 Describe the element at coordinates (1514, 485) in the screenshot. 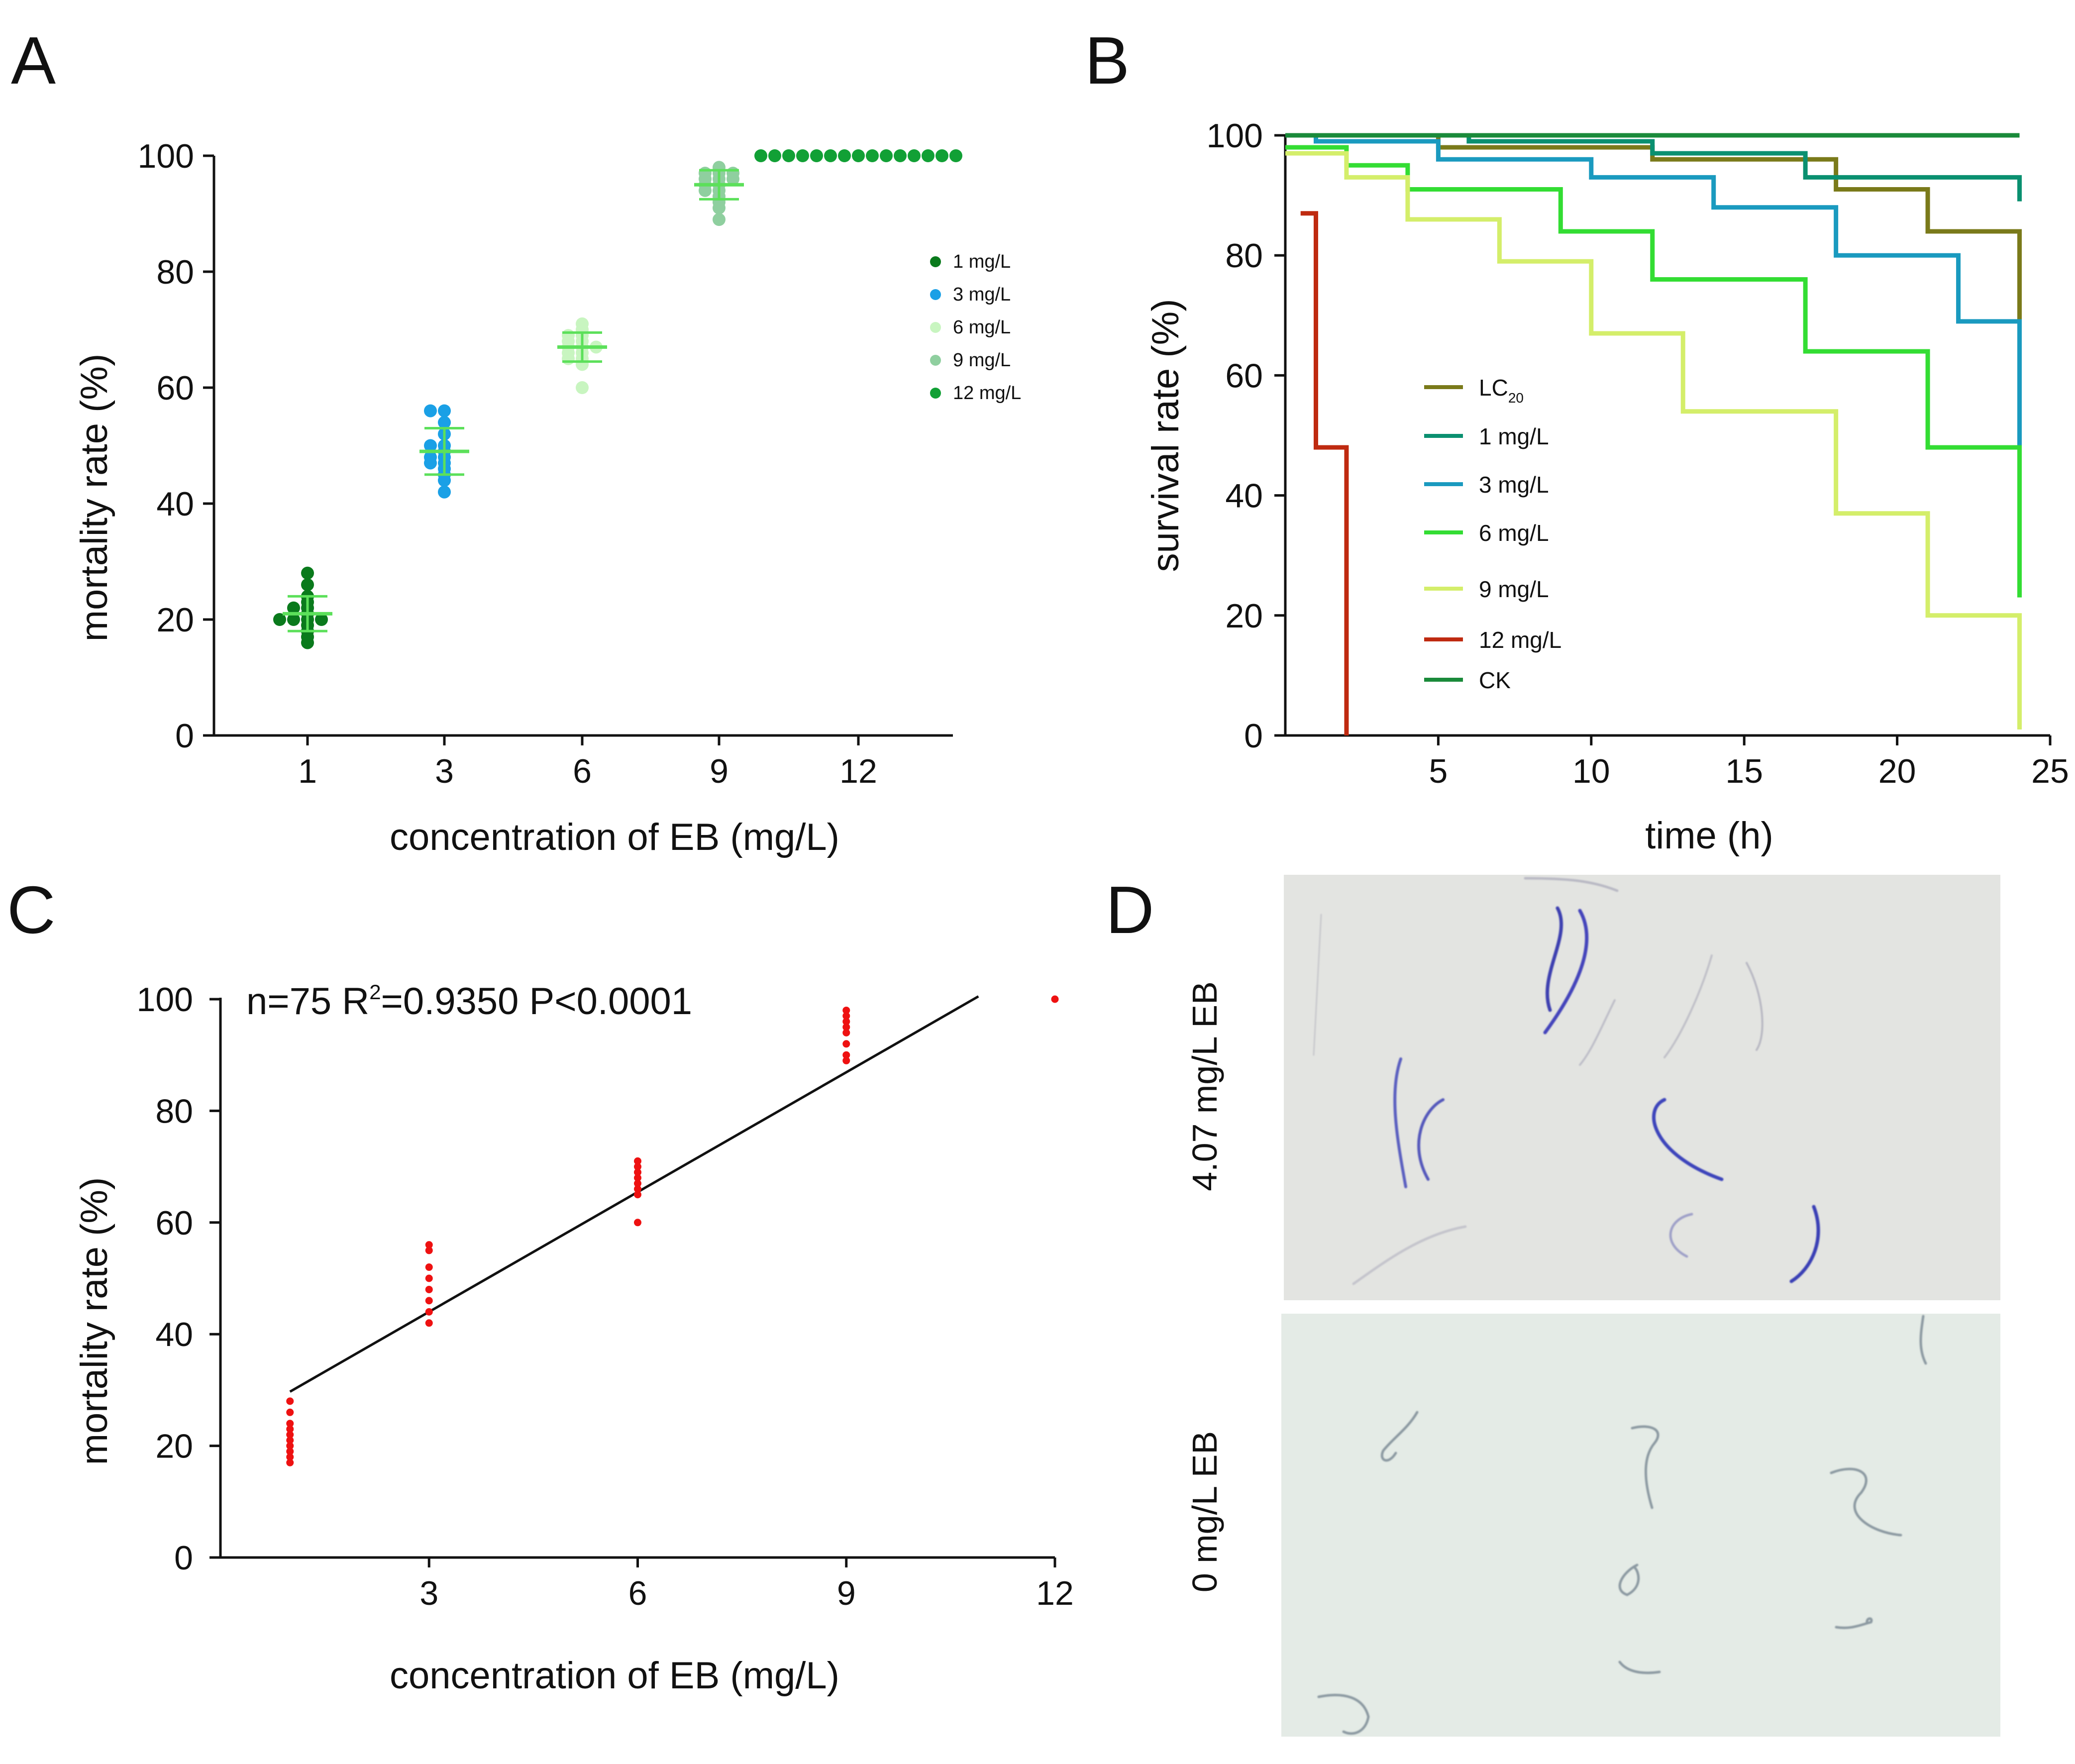

I see `legend-label-text: 3 mg/L` at that location.